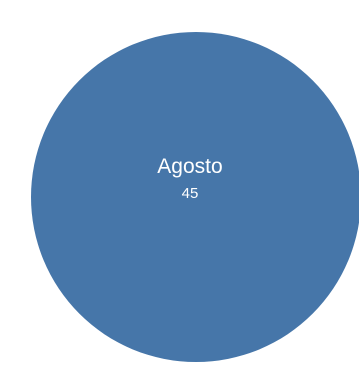 The width and height of the screenshot is (359, 367). I want to click on slice-value-label: 45, so click(190, 193).